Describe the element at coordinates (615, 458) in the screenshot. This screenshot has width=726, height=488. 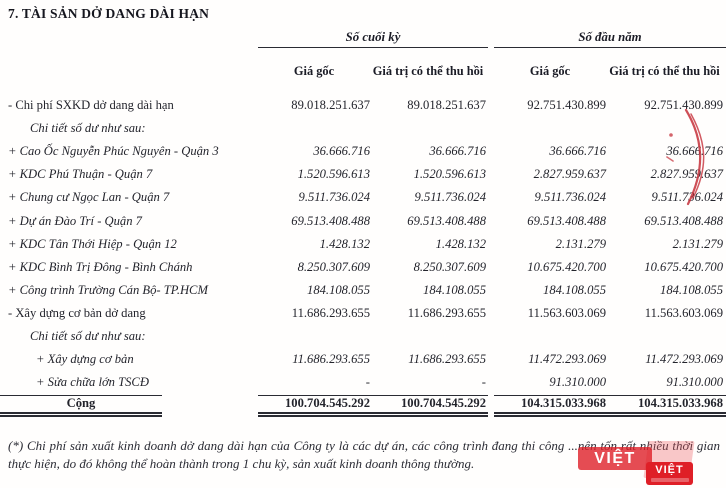
I see `viet-watermark-large: VIỆT` at that location.